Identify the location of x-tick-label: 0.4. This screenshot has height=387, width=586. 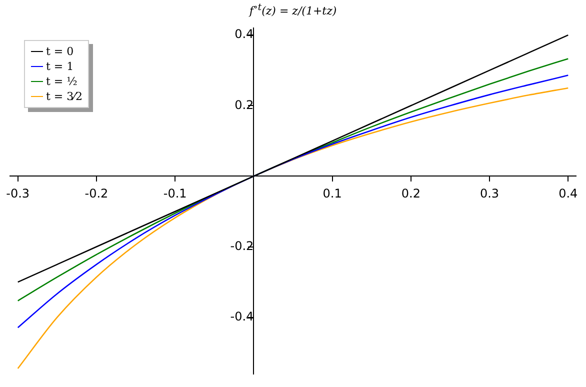
(568, 193).